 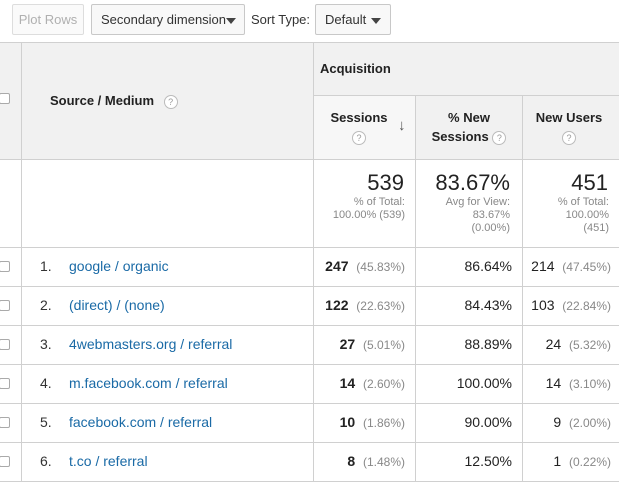 I want to click on source-medium-link: t.co / referral, so click(x=108, y=461).